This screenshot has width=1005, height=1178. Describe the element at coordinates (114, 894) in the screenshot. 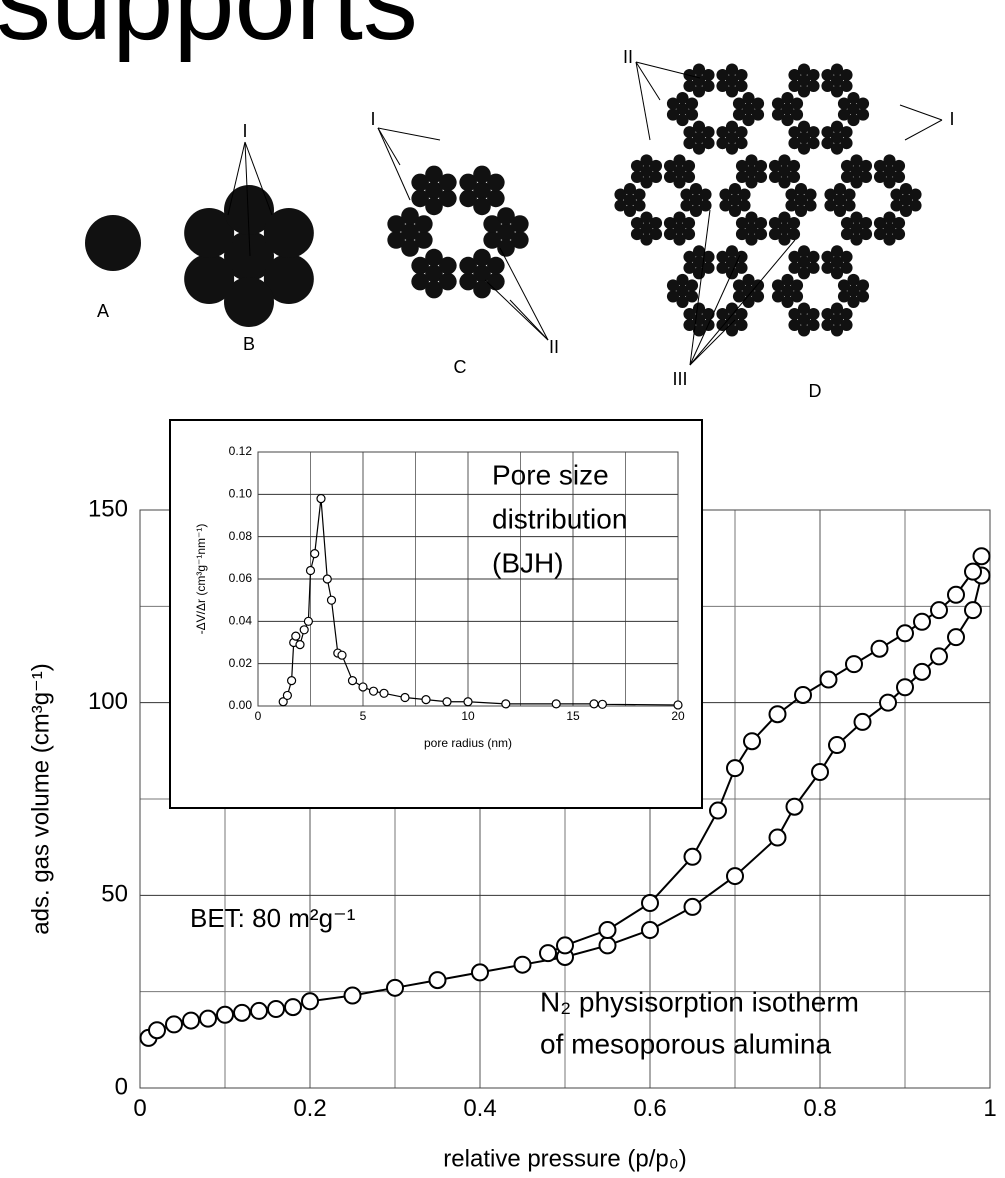

I see `y-tick-label: 50` at that location.